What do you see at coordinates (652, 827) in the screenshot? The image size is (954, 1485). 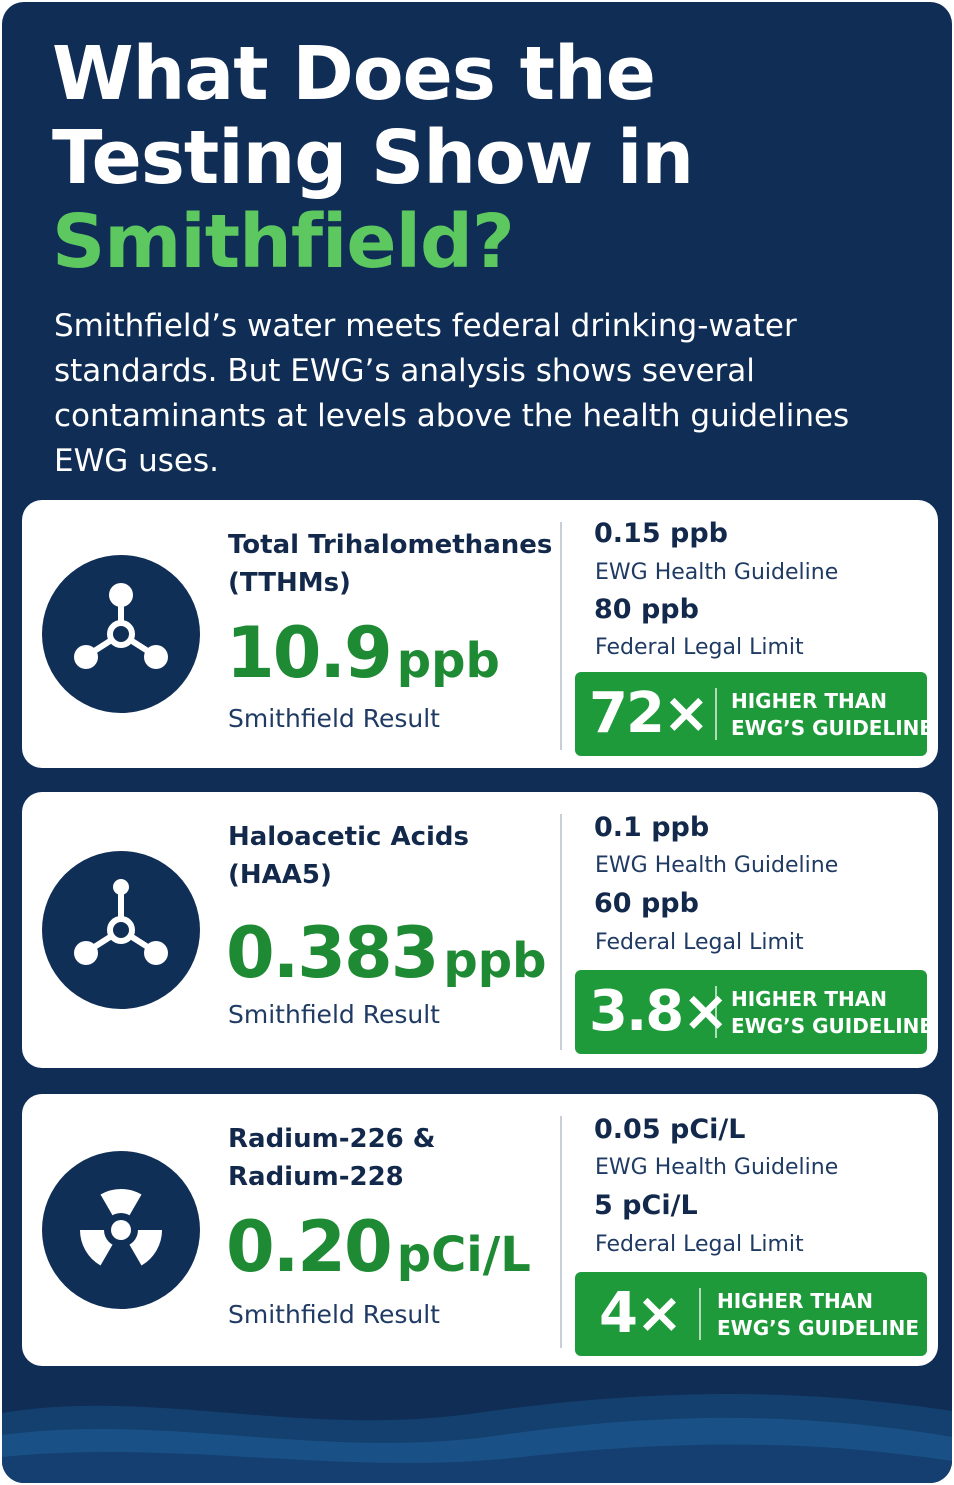 I see `guideline-value: 0.1 ppb` at bounding box center [652, 827].